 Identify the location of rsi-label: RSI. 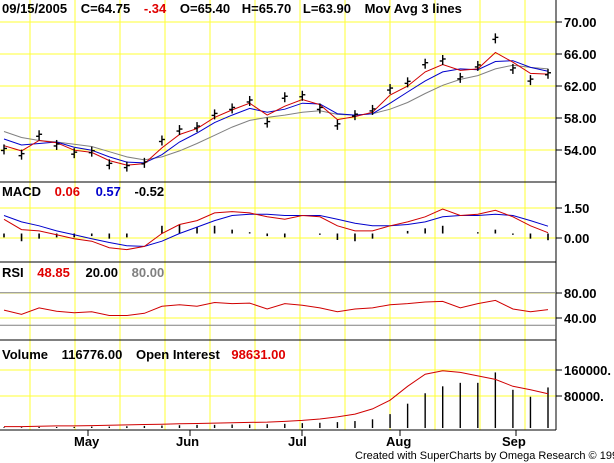
(13, 272).